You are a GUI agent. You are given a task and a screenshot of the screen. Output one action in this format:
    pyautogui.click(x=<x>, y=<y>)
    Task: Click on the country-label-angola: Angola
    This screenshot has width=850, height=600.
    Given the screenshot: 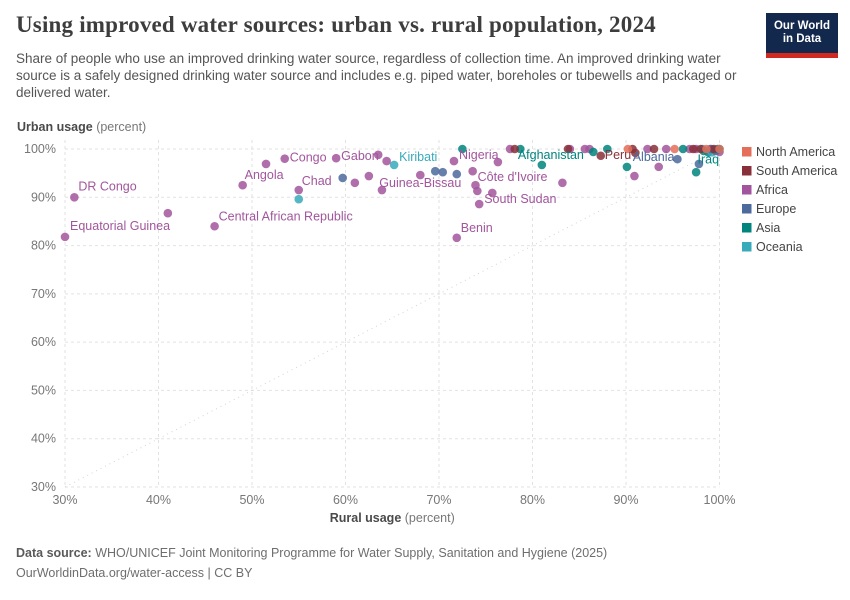 What is the action you would take?
    pyautogui.click(x=264, y=175)
    